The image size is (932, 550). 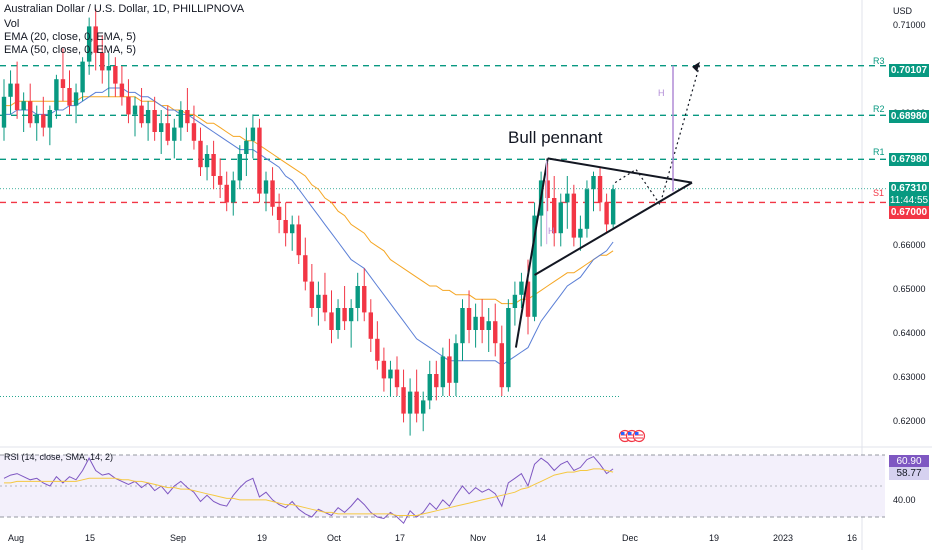 What do you see at coordinates (555, 137) in the screenshot?
I see `bull-pennant-label: Bull pennant` at bounding box center [555, 137].